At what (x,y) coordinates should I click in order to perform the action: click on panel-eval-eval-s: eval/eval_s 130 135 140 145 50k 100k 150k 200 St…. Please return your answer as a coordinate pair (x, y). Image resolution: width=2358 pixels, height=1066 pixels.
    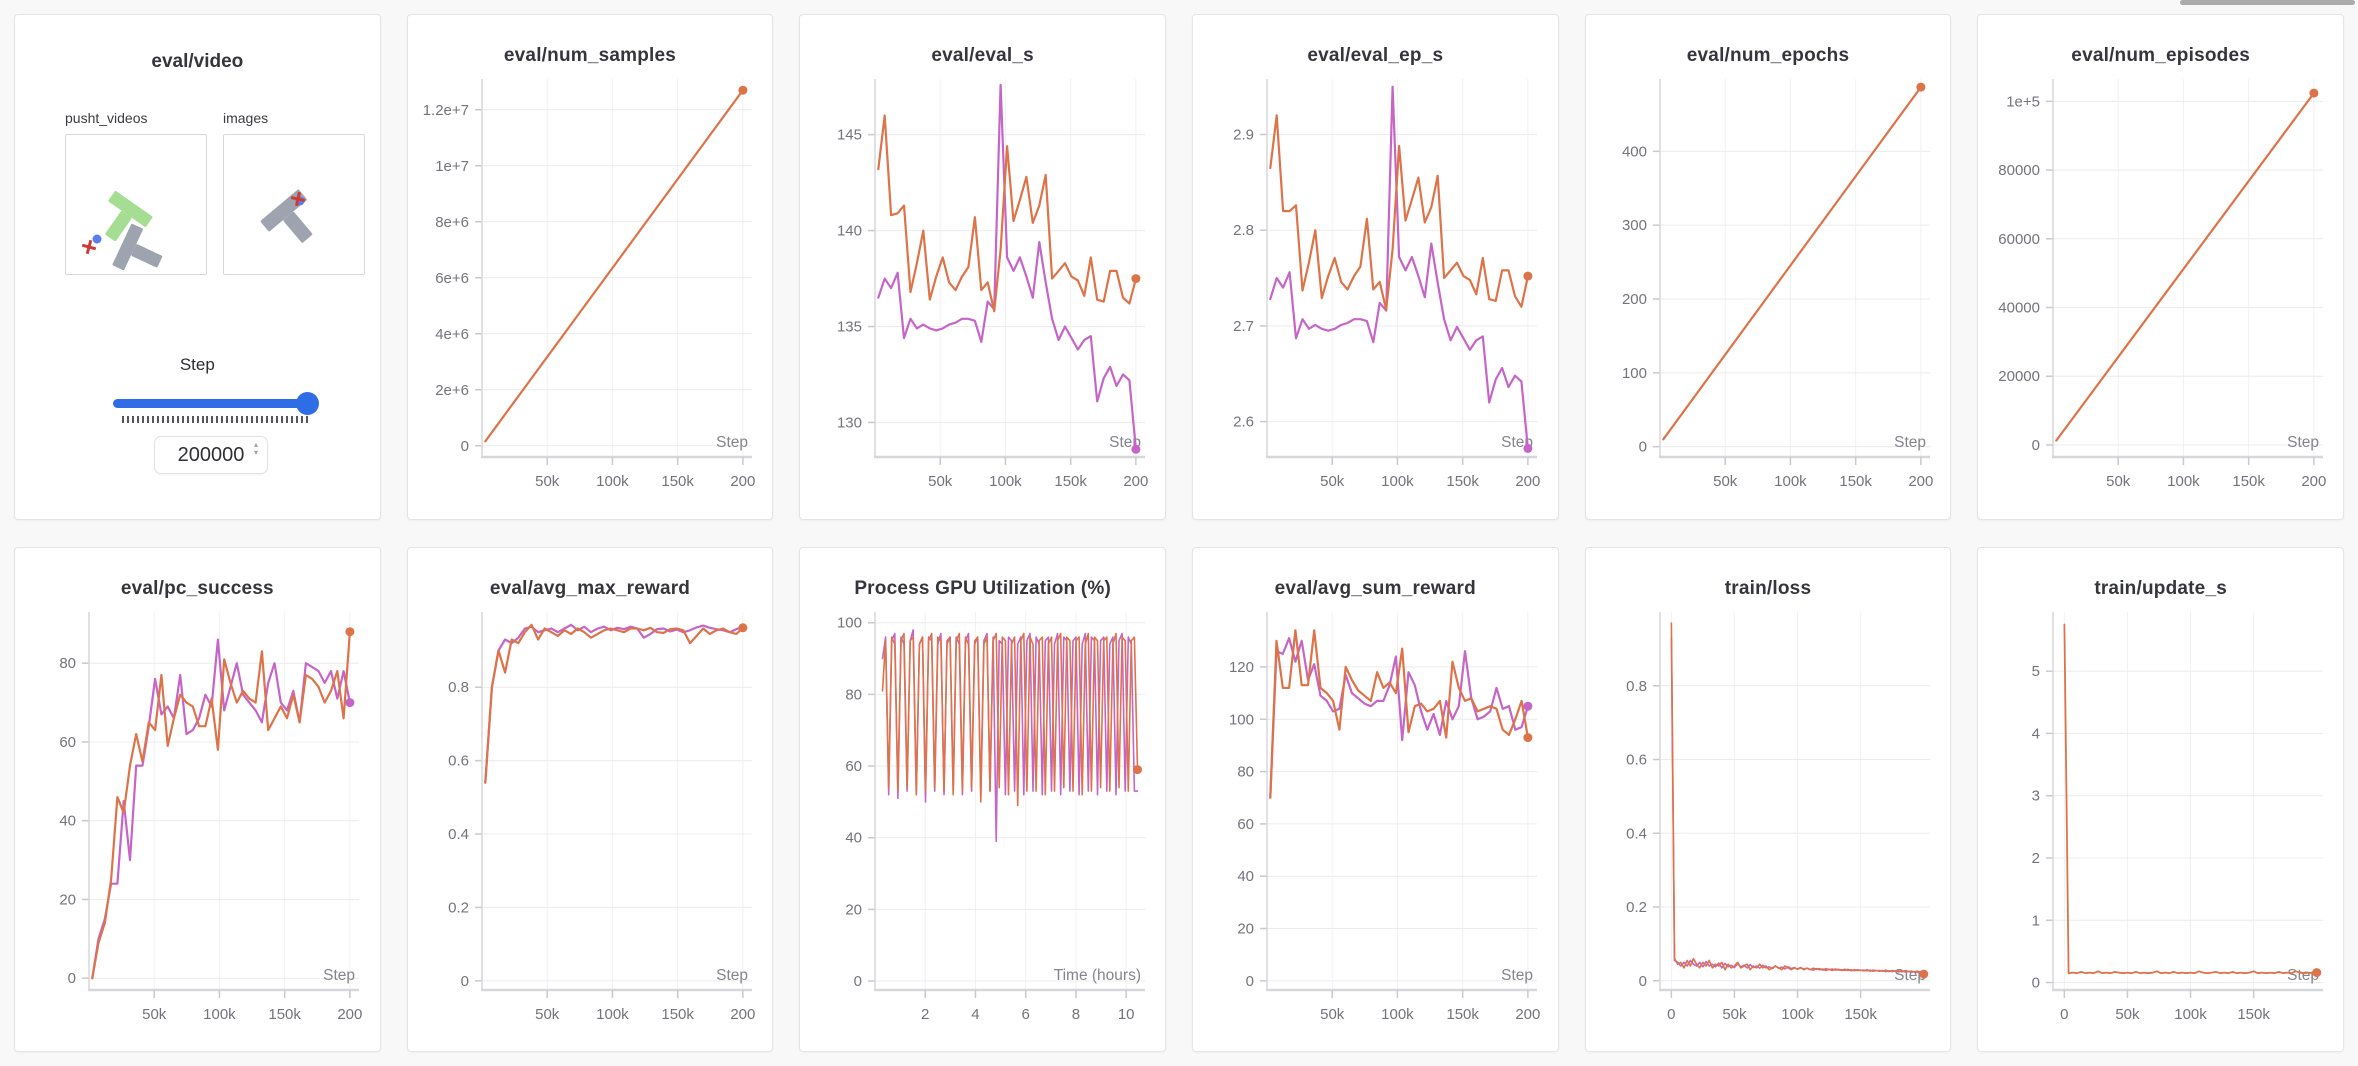
    Looking at the image, I should click on (982, 267).